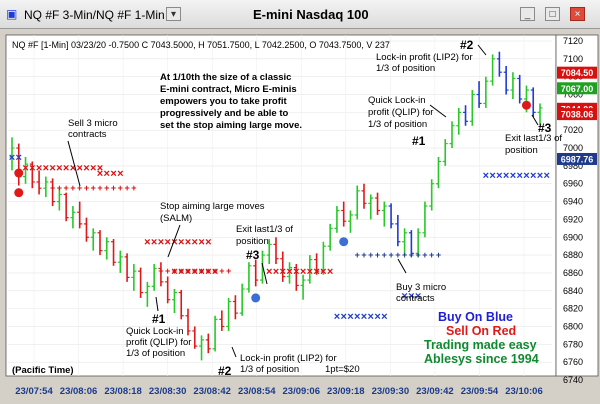 The height and width of the screenshot is (404, 600). What do you see at coordinates (481, 359) in the screenshot?
I see `legend-tagline: Ablesys since 1994` at bounding box center [481, 359].